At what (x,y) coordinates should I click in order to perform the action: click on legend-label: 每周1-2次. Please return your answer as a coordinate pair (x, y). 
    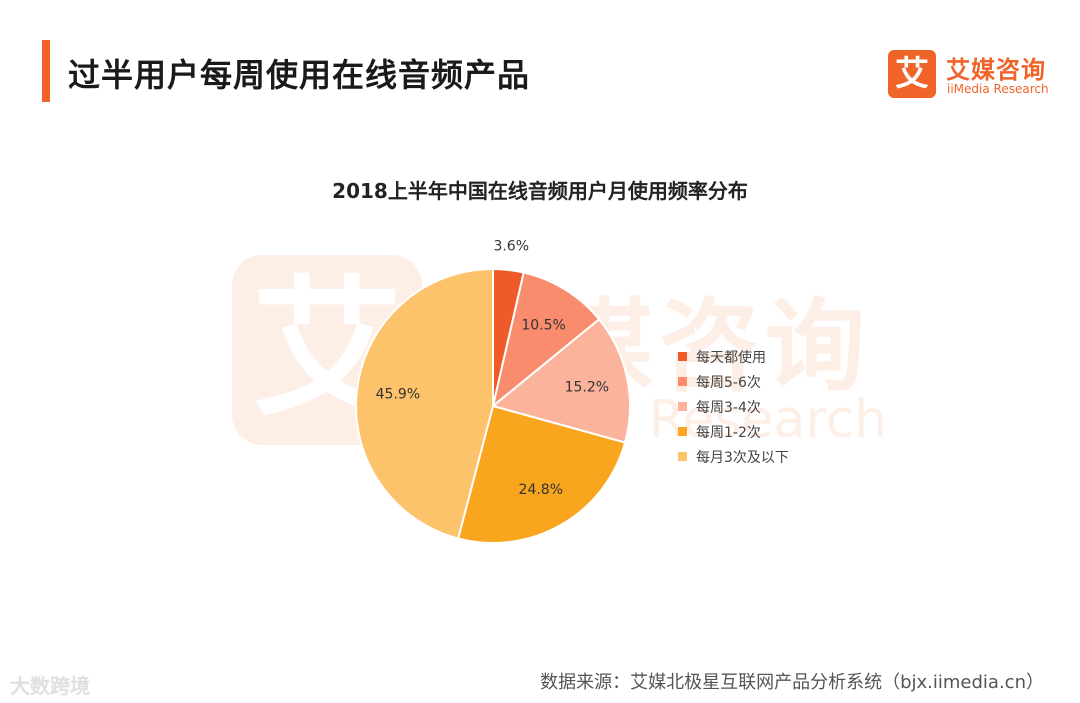
    Looking at the image, I should click on (728, 432).